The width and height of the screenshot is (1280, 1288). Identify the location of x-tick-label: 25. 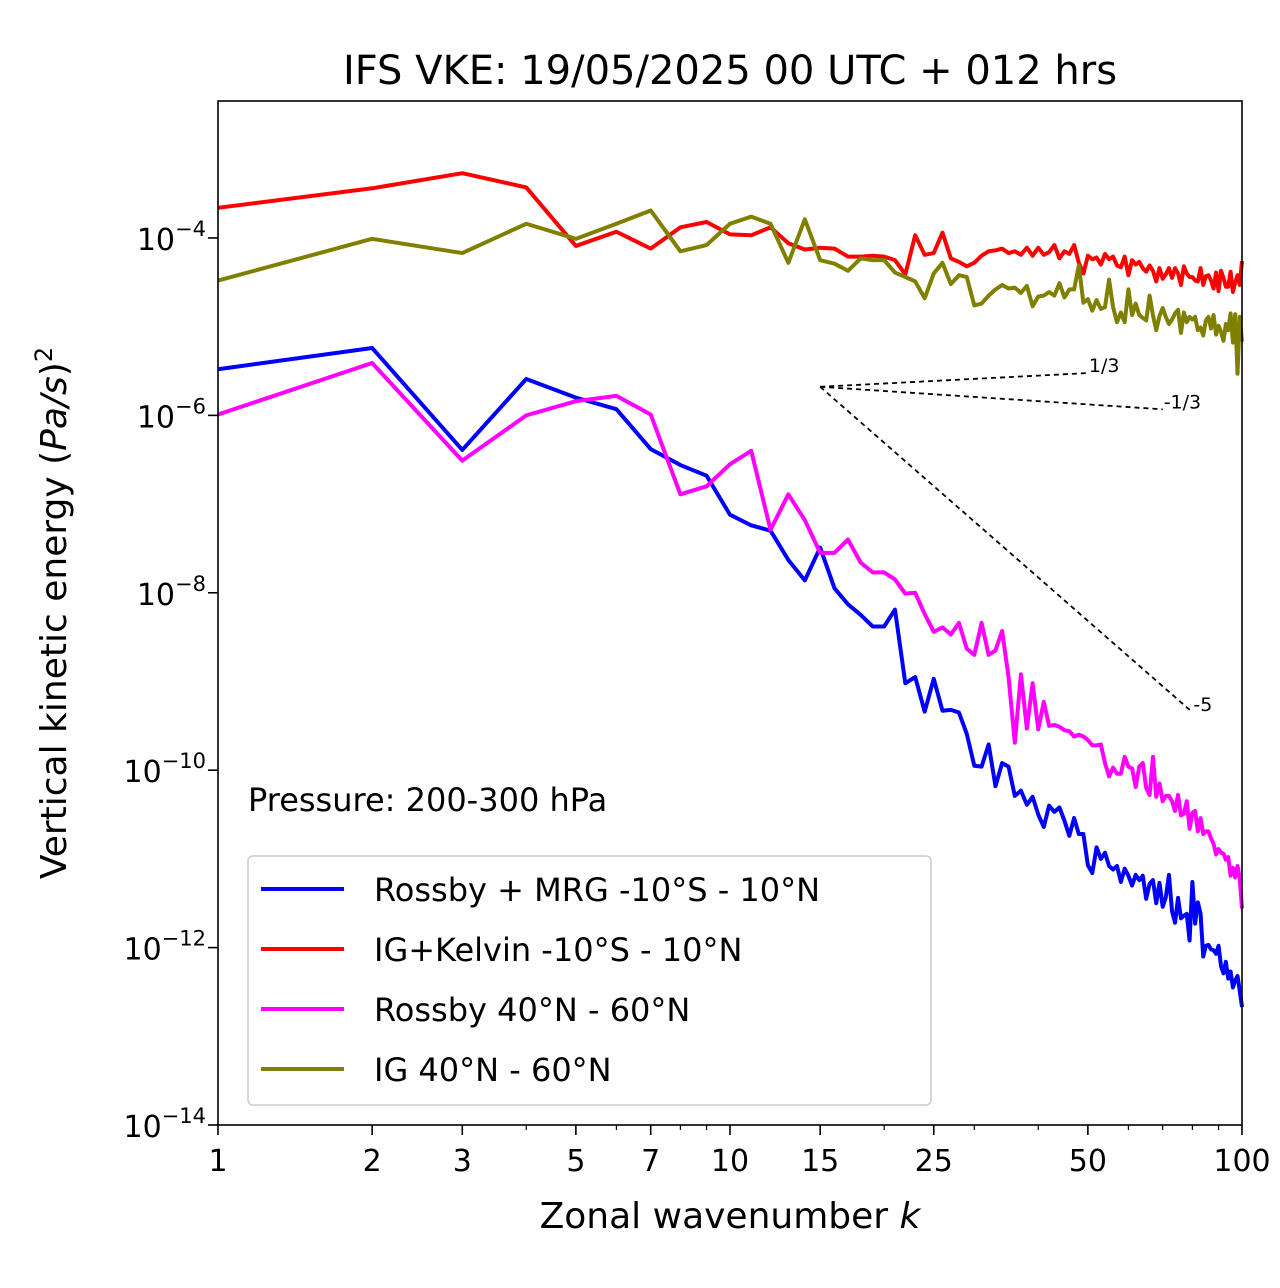
(934, 1161).